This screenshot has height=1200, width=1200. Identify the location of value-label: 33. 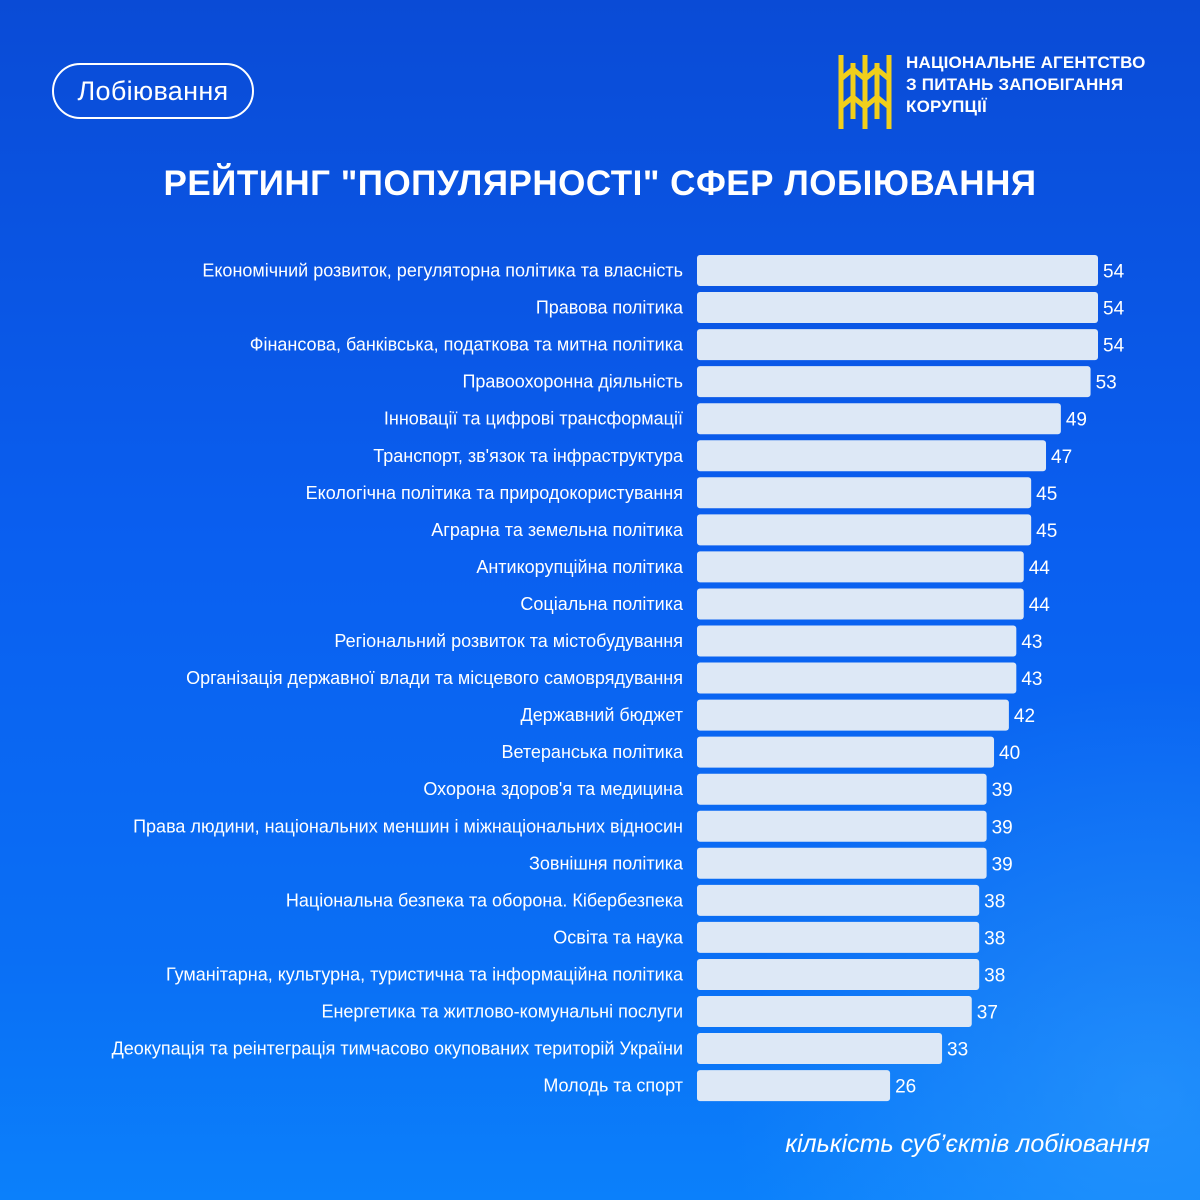
(957, 1050).